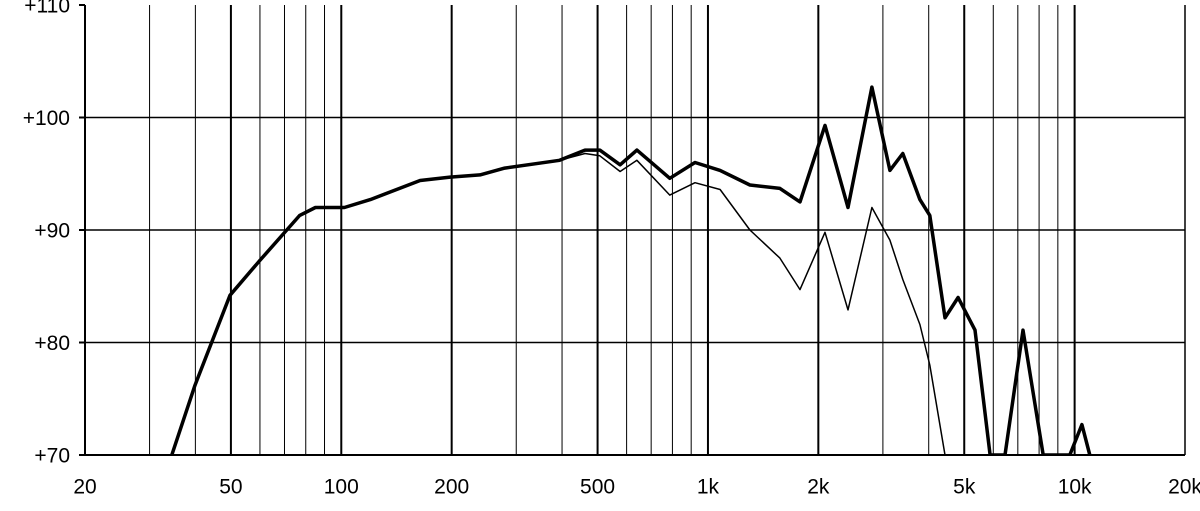  I want to click on y-tick-label: +90, so click(52, 231).